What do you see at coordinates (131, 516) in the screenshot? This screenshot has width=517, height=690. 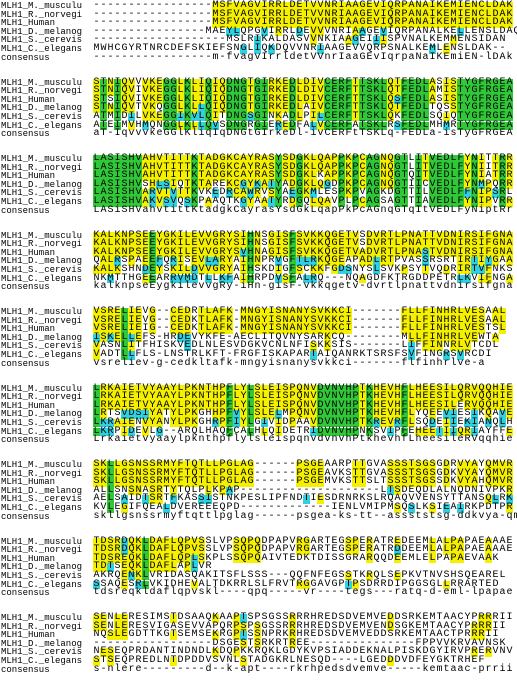 I see `residue: s` at bounding box center [131, 516].